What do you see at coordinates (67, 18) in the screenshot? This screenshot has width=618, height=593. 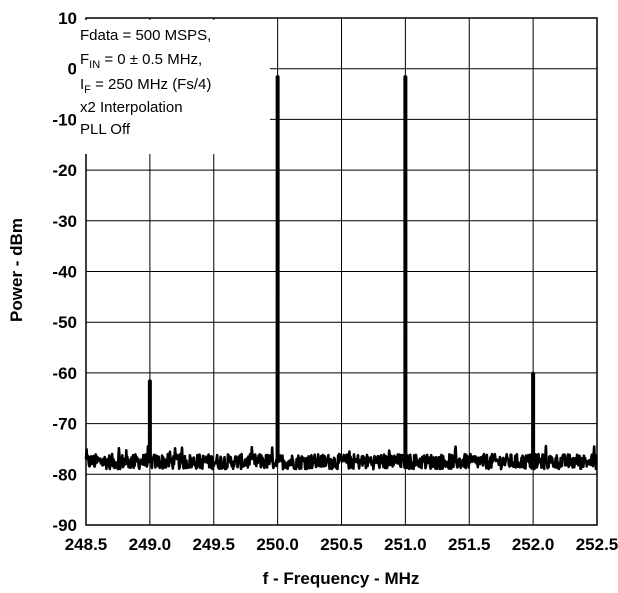 I see `y-tick-label: 10` at bounding box center [67, 18].